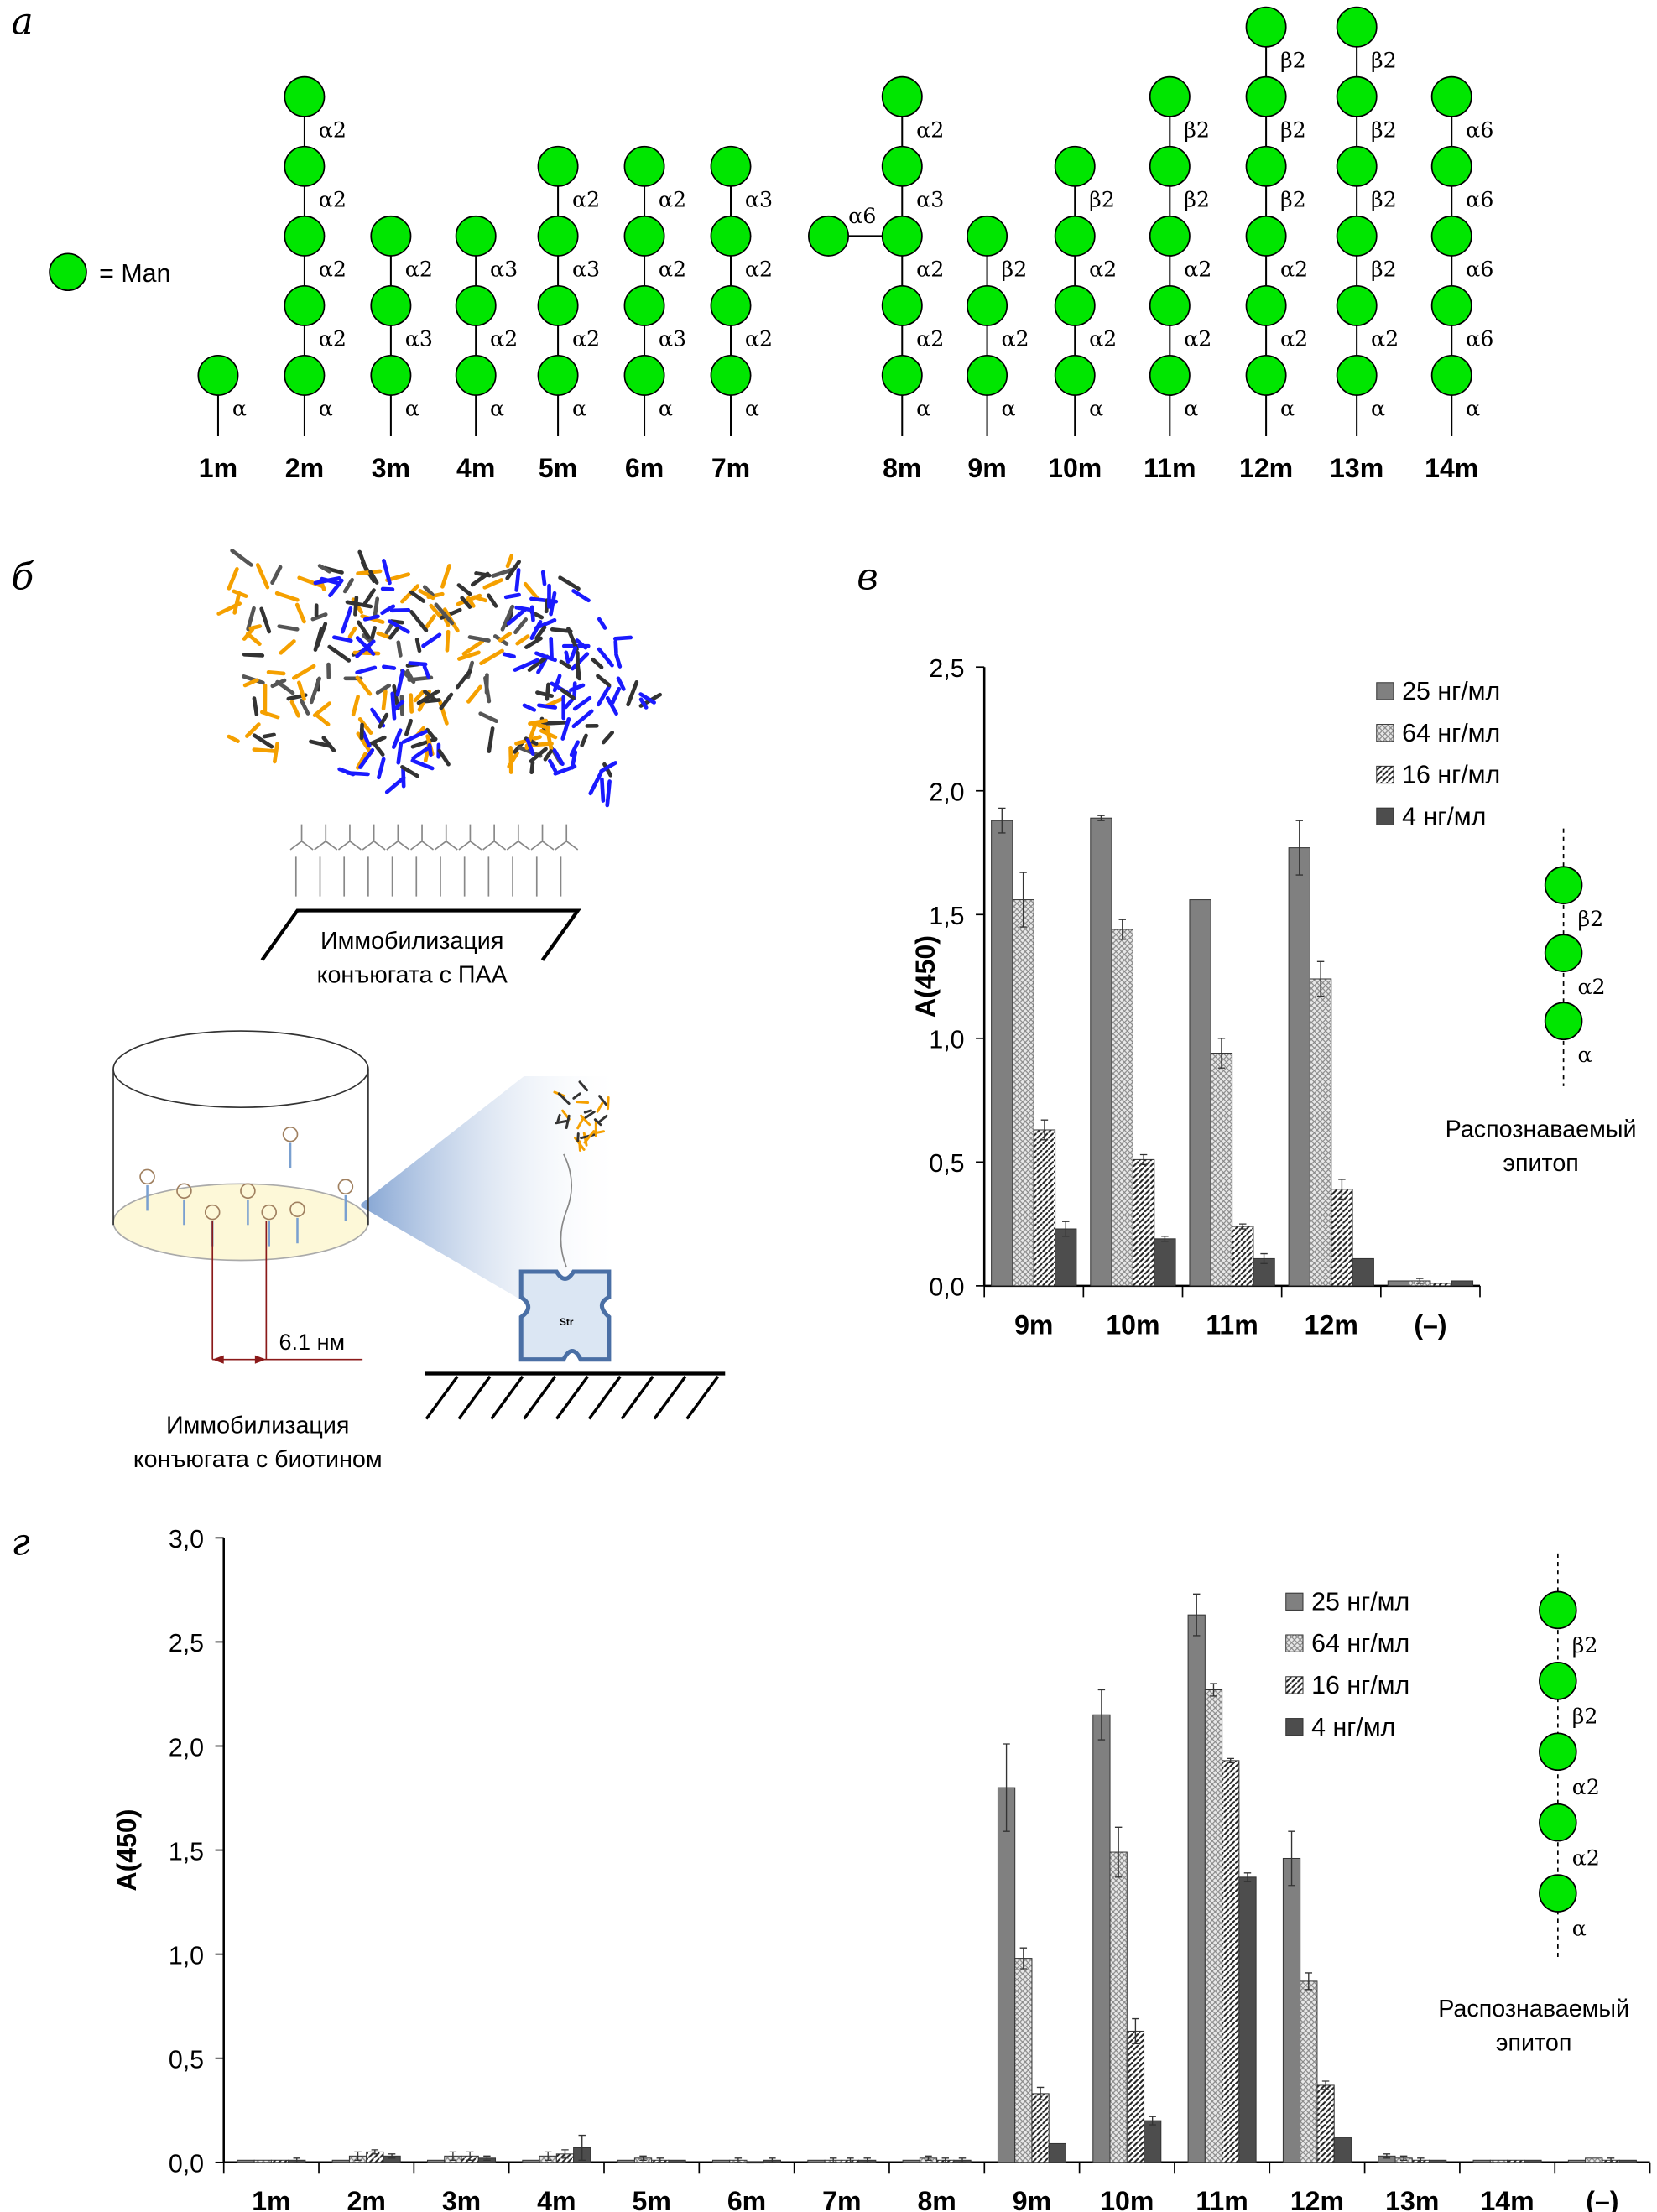 The height and width of the screenshot is (2212, 1657). I want to click on bar-(–)-series-3, so click(1628, 2161).